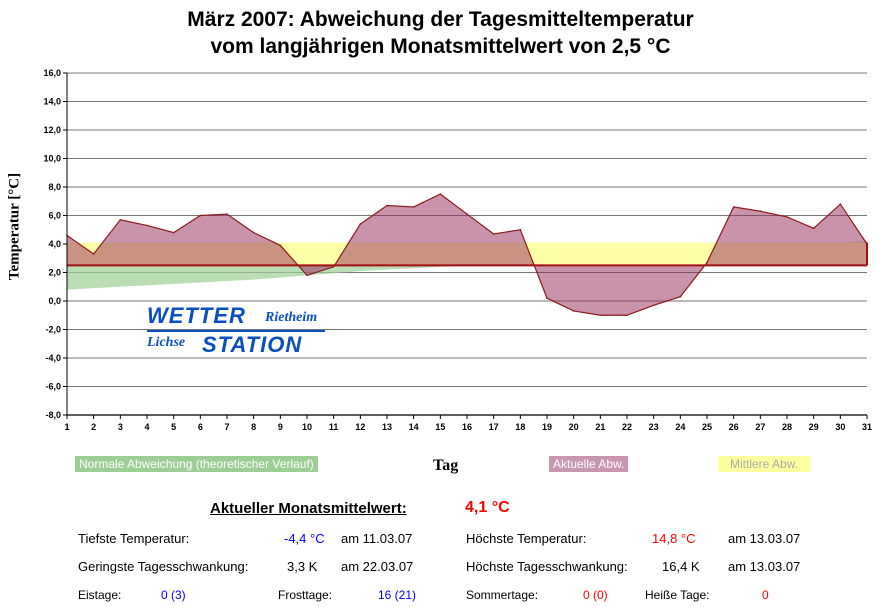  What do you see at coordinates (867, 427) in the screenshot?
I see `x-tick-label: 31` at bounding box center [867, 427].